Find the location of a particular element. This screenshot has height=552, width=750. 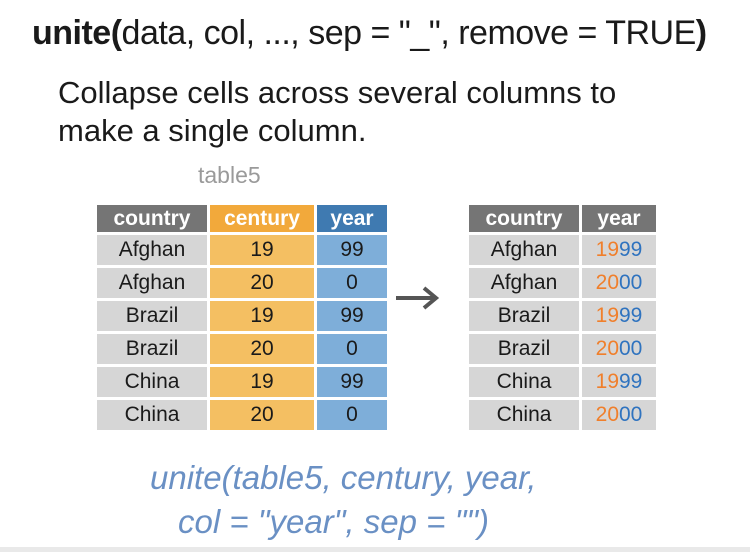

close-paren: ) is located at coordinates (701, 33).